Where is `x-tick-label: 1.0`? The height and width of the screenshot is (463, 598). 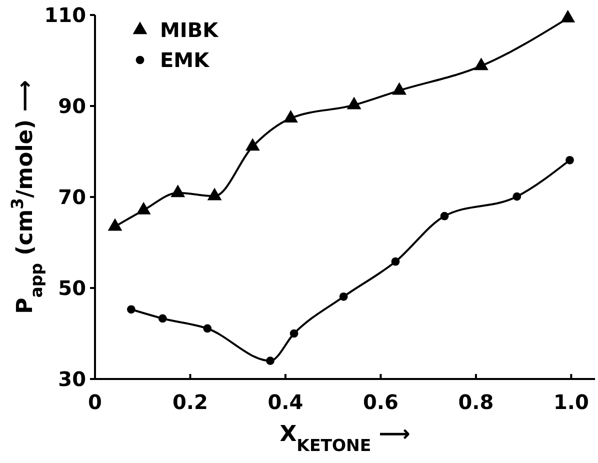
x-tick-label: 1.0 is located at coordinates (571, 402).